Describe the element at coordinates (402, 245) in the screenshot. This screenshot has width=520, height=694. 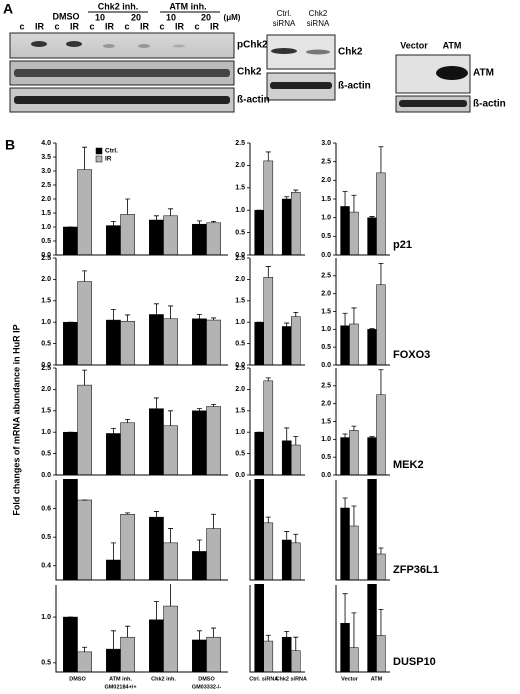
I see `label: p21` at that location.